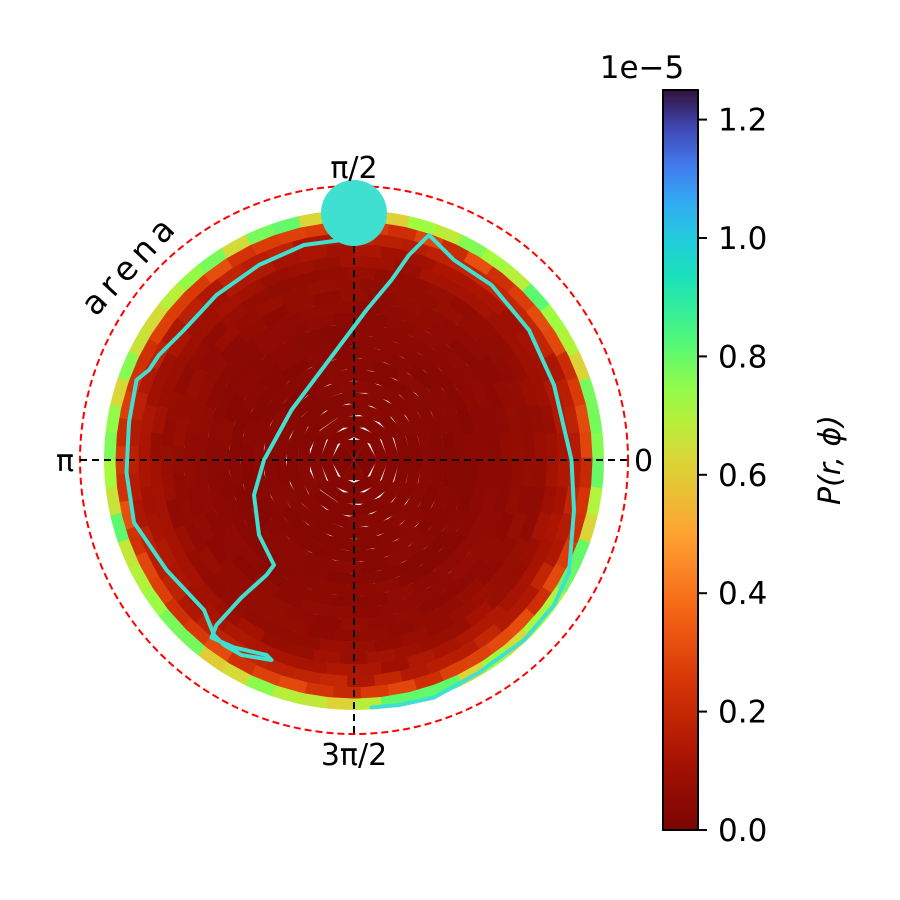 This screenshot has width=900, height=900. I want to click on colorbar-fill, so click(680, 460).